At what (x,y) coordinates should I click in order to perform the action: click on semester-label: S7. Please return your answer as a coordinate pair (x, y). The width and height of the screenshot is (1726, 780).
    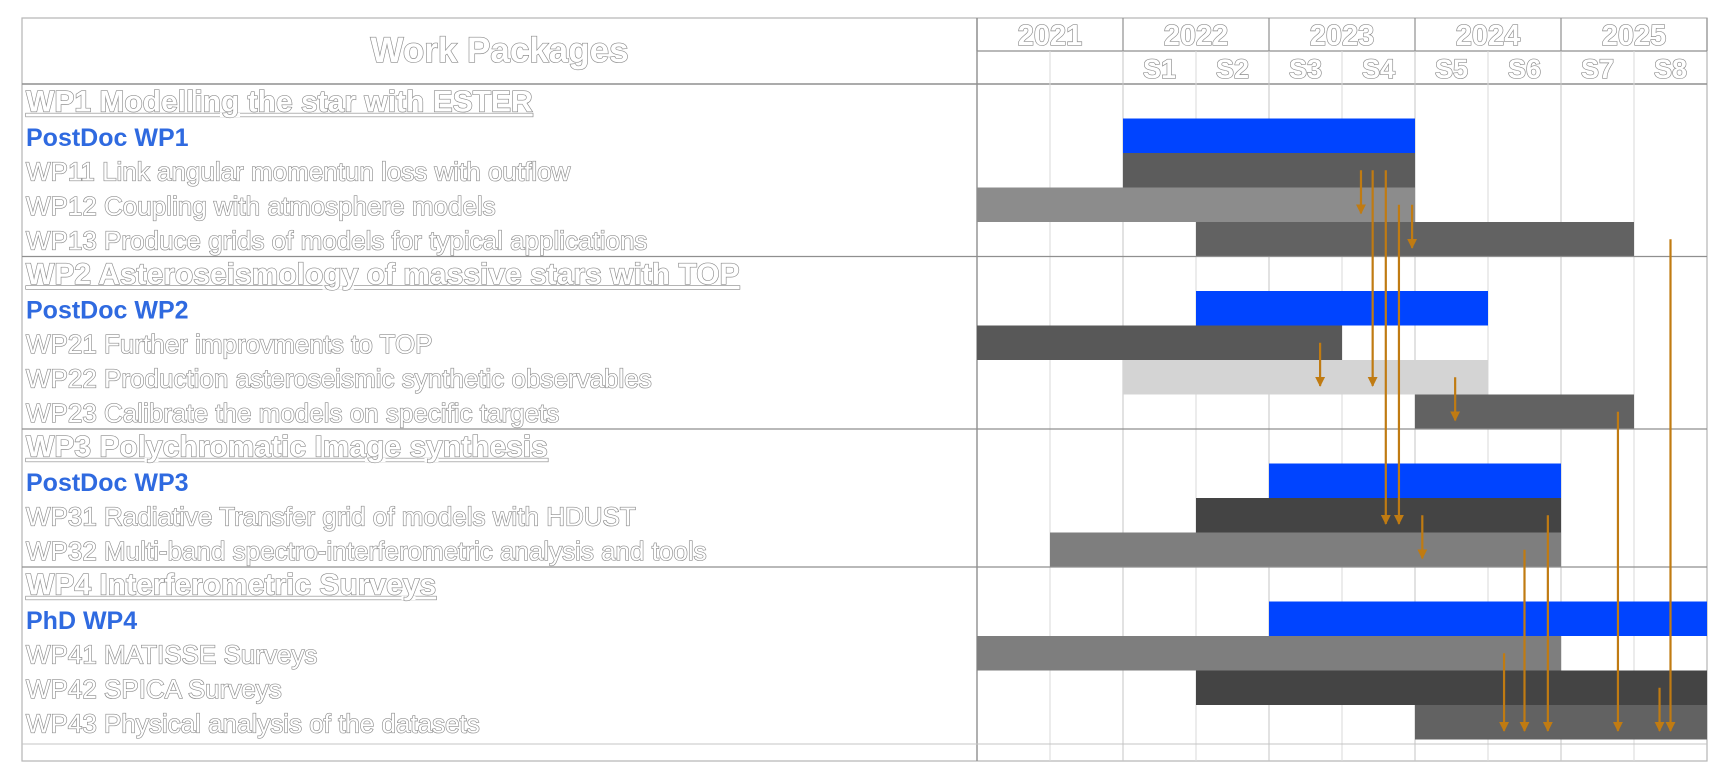
    Looking at the image, I should click on (1597, 69).